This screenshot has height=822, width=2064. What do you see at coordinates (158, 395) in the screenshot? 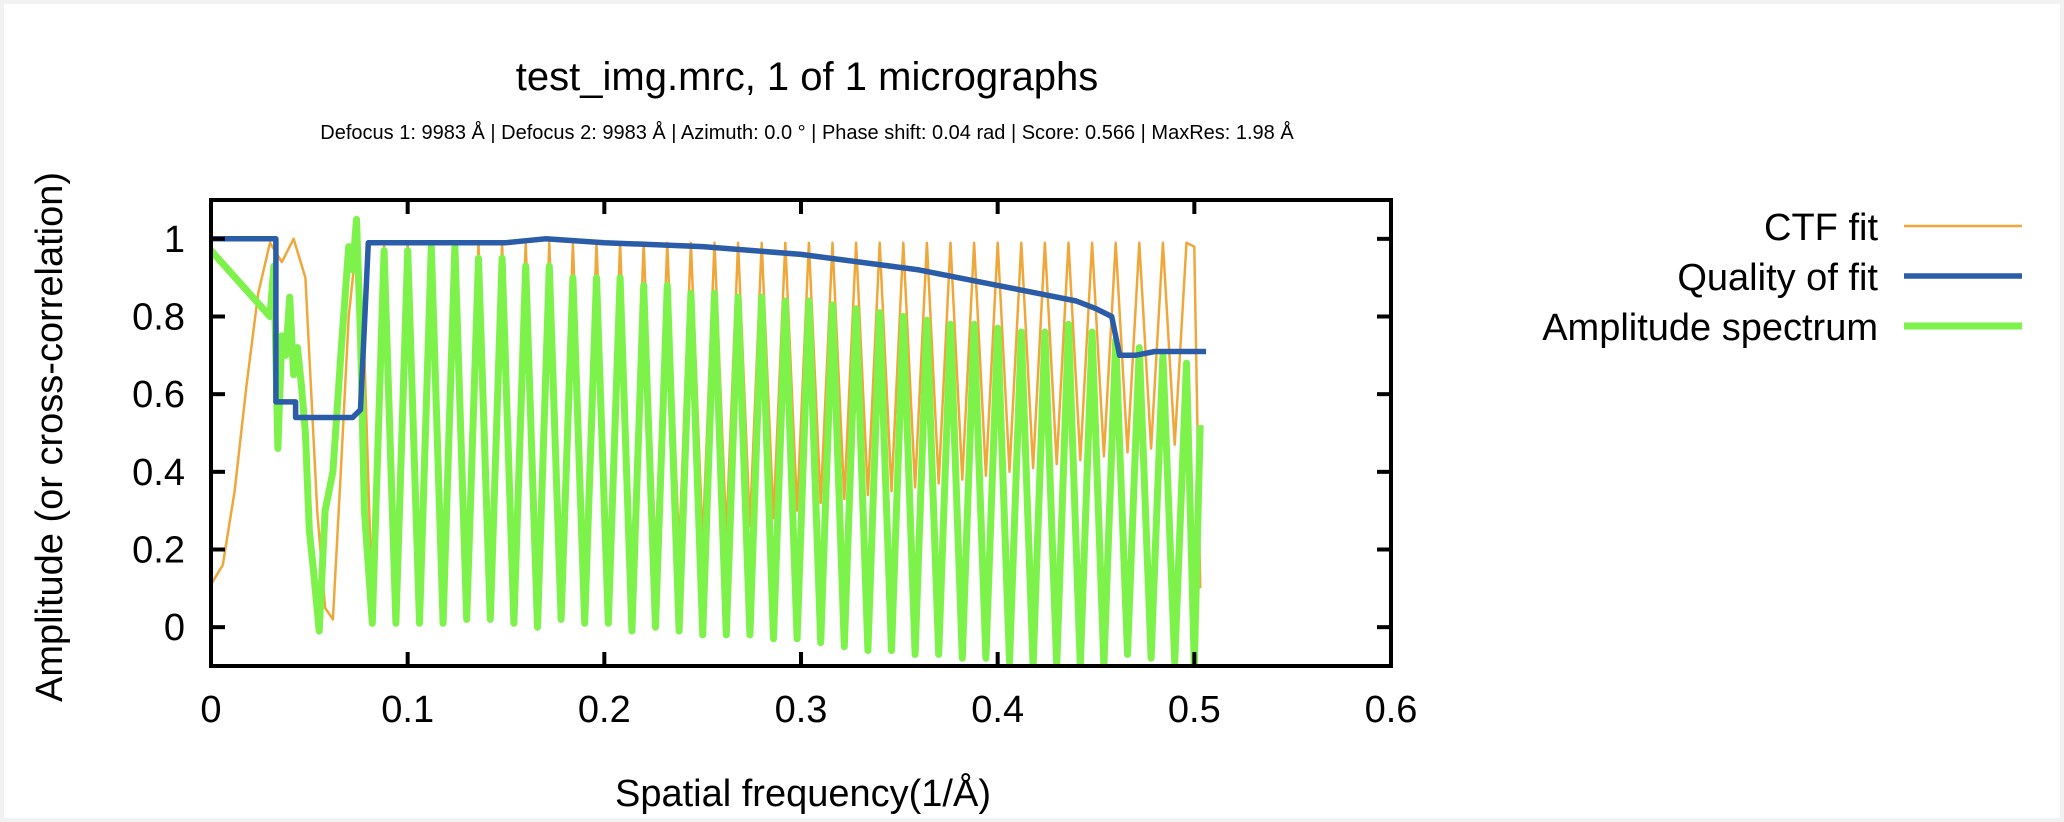
I see `y-tick-label: 0.6` at bounding box center [158, 395].